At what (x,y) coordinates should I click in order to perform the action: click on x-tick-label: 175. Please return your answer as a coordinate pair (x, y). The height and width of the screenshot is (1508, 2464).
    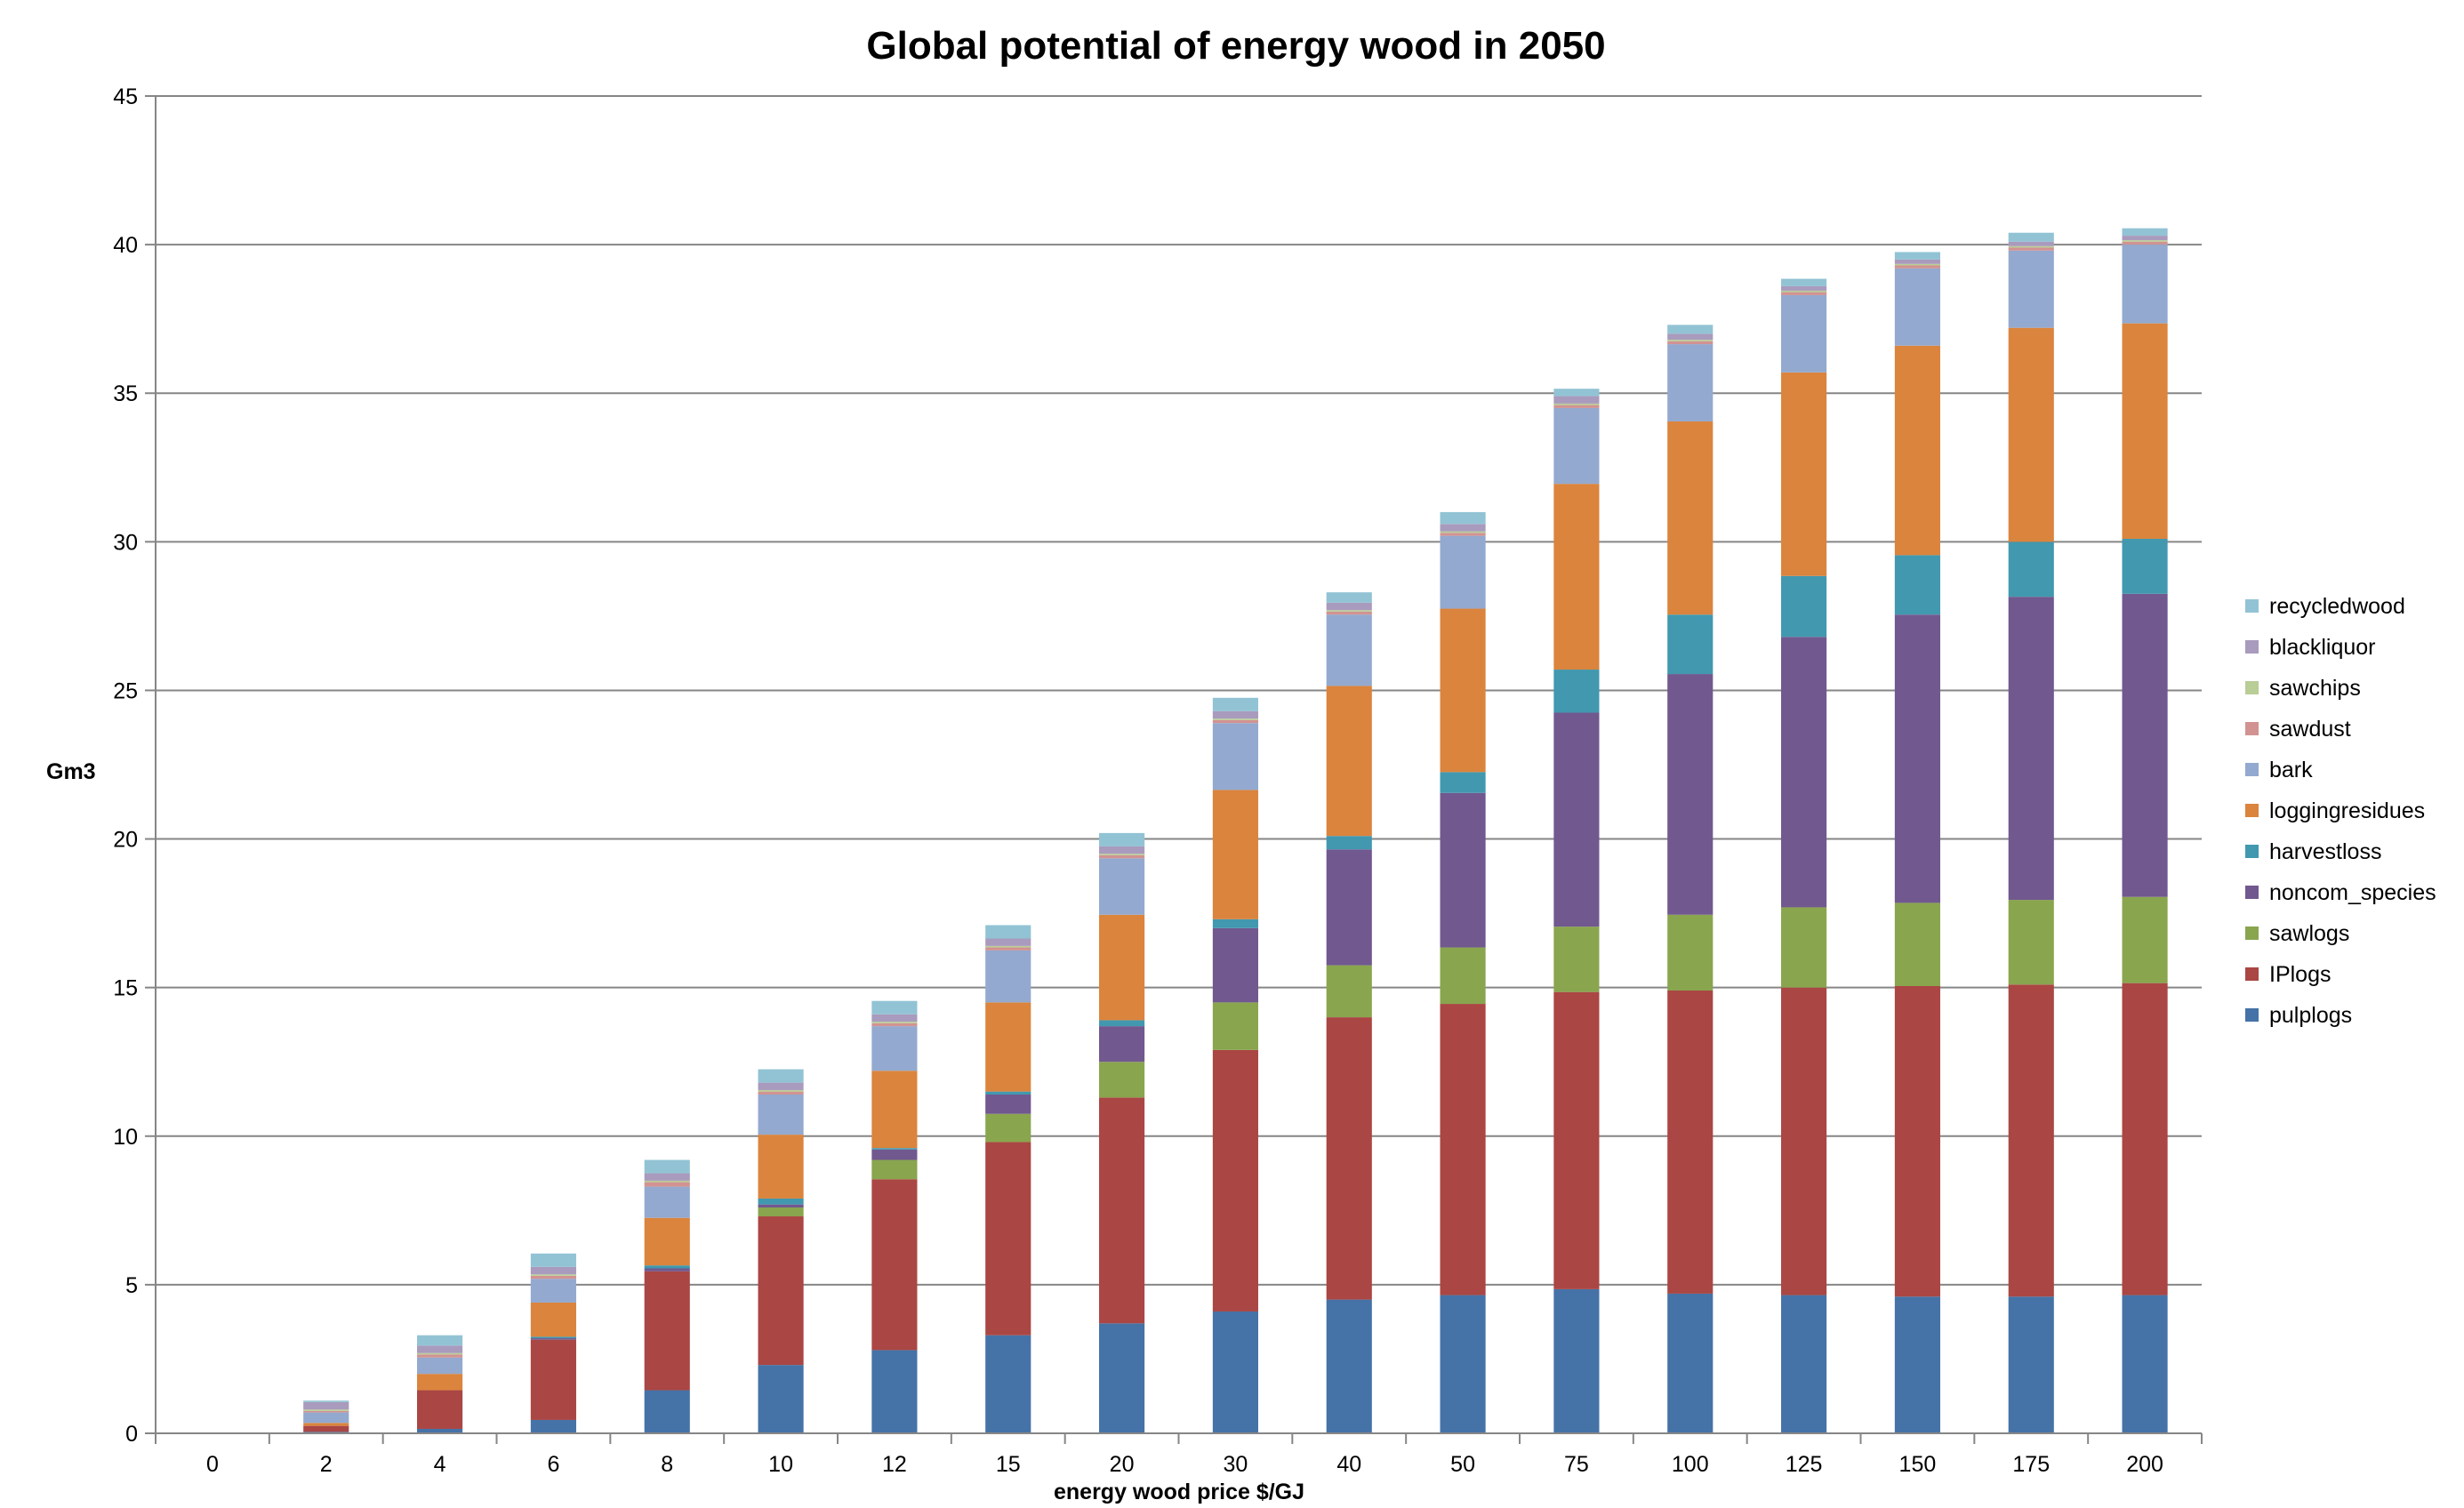
    Looking at the image, I should click on (2031, 1464).